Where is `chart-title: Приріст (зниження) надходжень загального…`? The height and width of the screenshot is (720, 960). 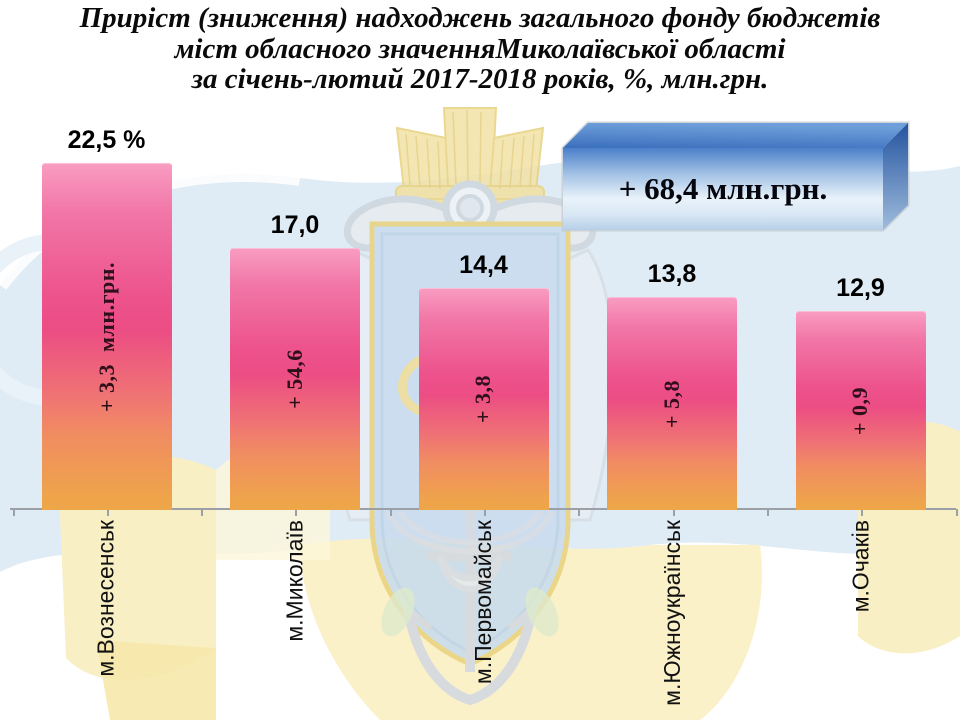 chart-title: Приріст (зниження) надходжень загального… is located at coordinates (480, 49).